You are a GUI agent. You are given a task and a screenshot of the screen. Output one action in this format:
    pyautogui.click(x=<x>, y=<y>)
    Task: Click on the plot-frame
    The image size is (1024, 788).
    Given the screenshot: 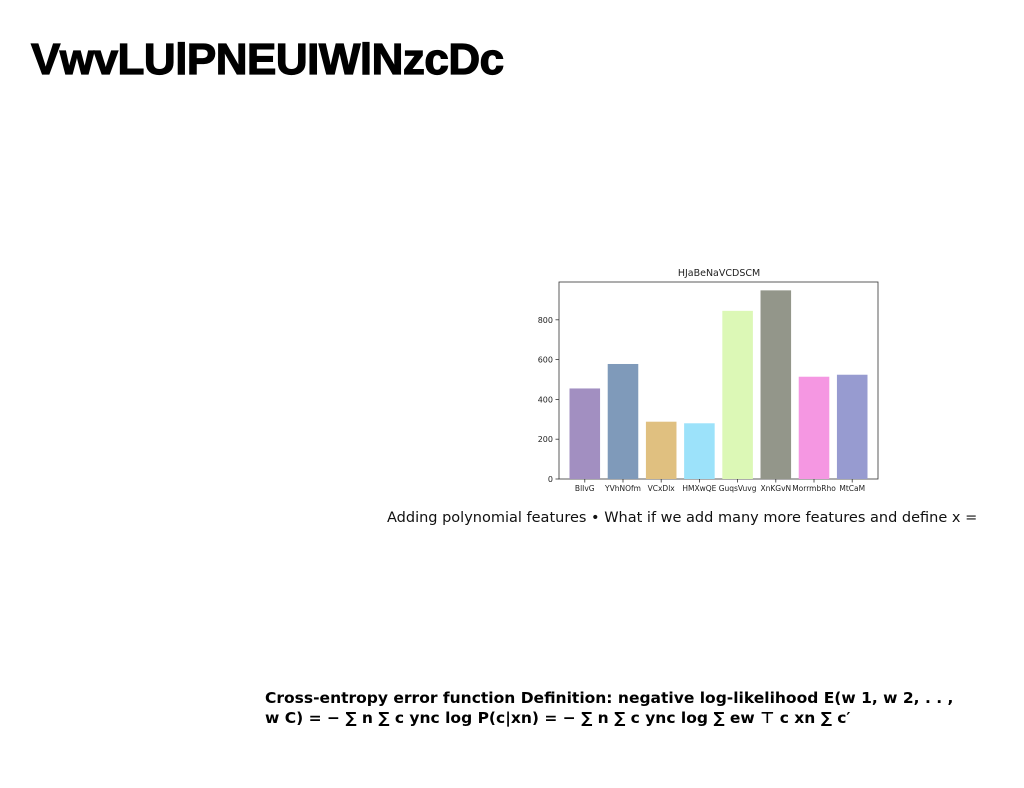 What is the action you would take?
    pyautogui.click(x=718, y=380)
    